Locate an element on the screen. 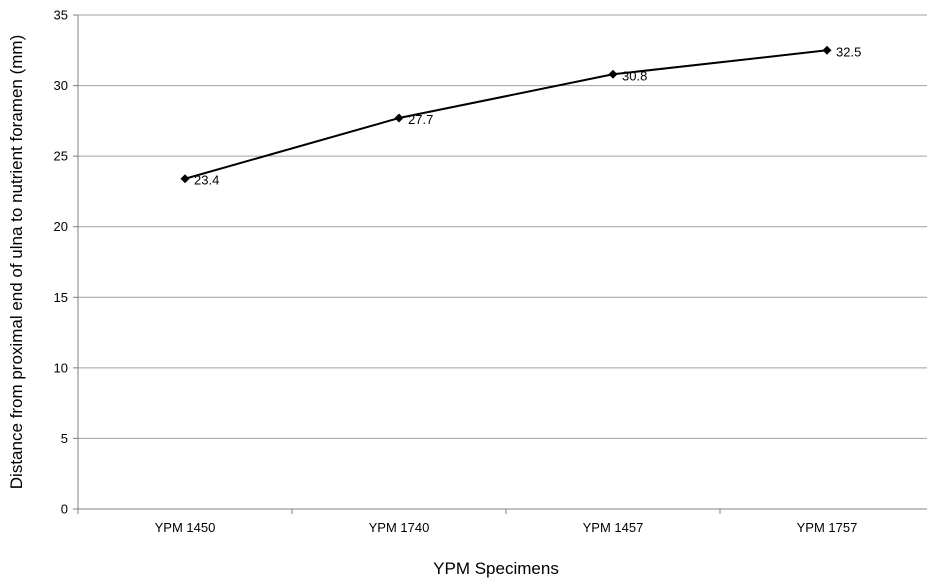  y-tick-label: 10 is located at coordinates (61, 367).